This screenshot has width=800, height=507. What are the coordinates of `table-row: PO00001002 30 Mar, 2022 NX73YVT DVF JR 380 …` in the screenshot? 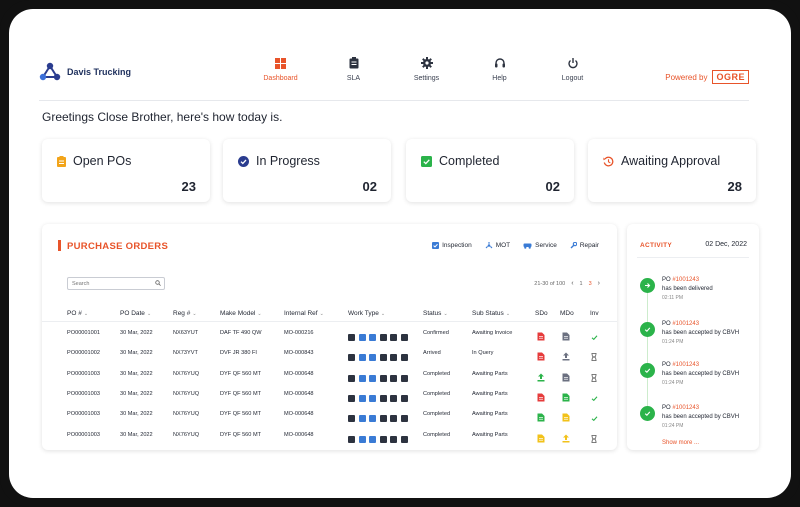 It's located at (329, 354).